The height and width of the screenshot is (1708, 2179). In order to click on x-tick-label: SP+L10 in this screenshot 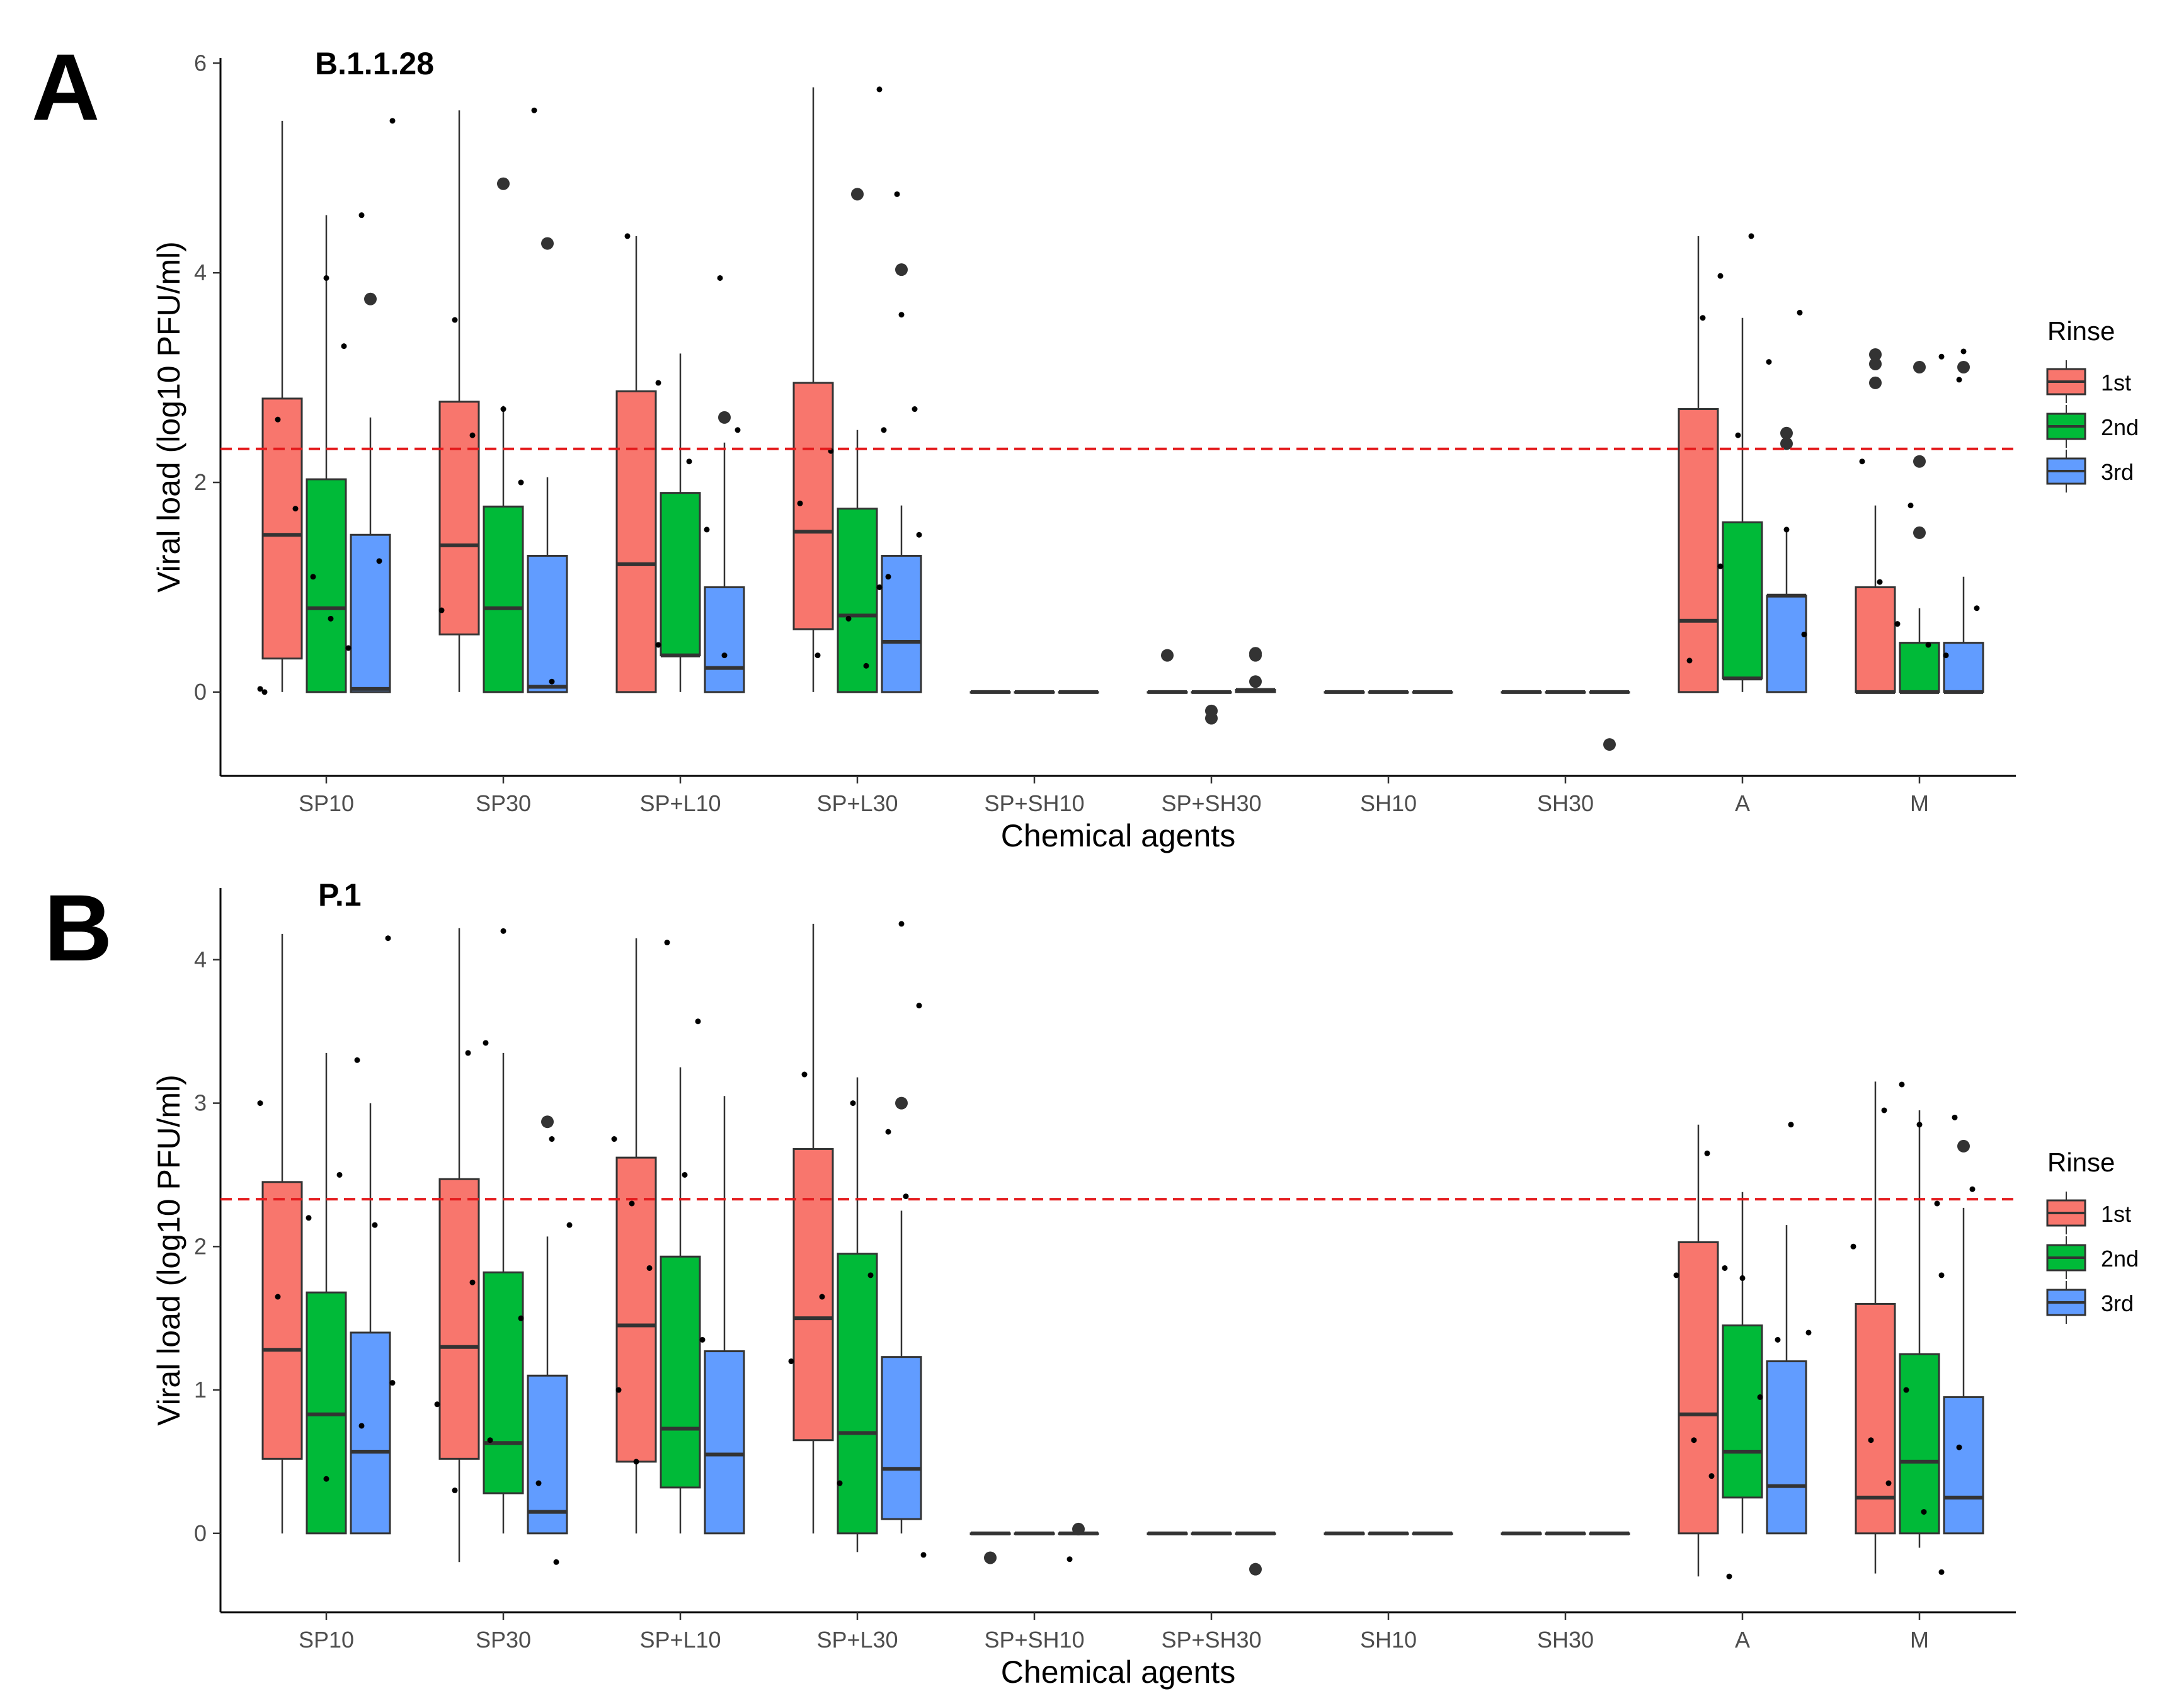, I will do `click(680, 803)`.